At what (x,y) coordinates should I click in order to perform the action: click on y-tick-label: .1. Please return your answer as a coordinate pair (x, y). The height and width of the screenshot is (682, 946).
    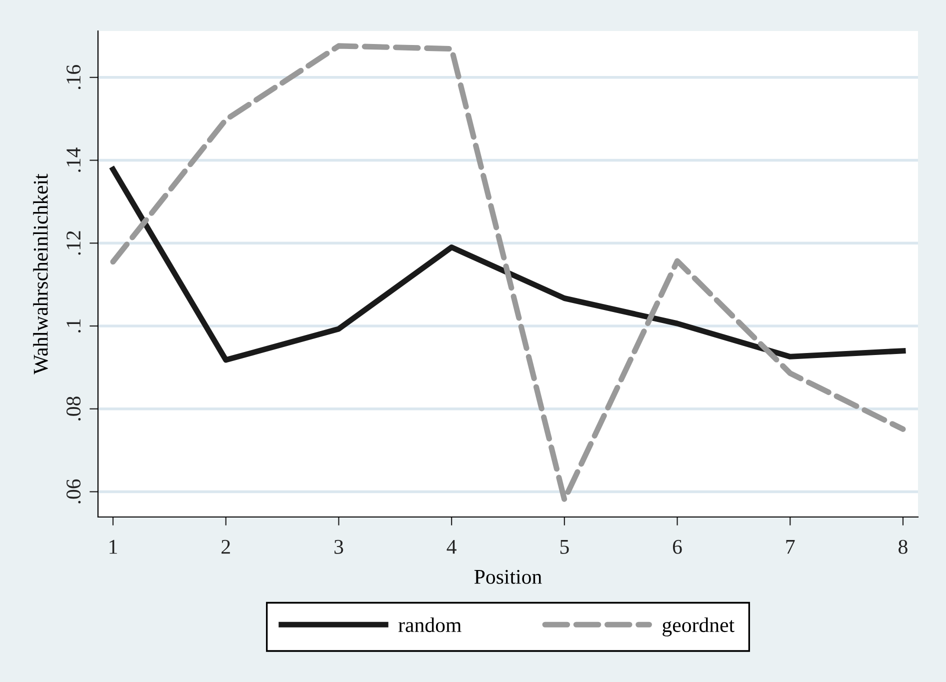
    Looking at the image, I should click on (73, 325).